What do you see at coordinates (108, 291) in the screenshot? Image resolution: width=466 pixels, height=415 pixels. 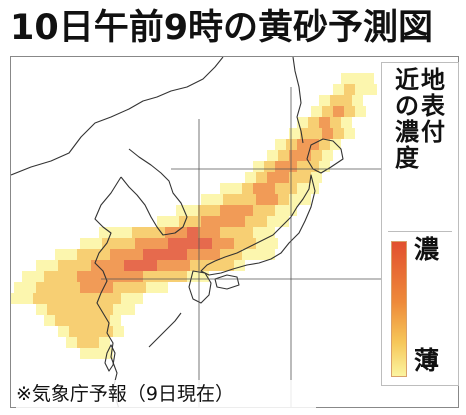 I see `coastline-china-east` at bounding box center [108, 291].